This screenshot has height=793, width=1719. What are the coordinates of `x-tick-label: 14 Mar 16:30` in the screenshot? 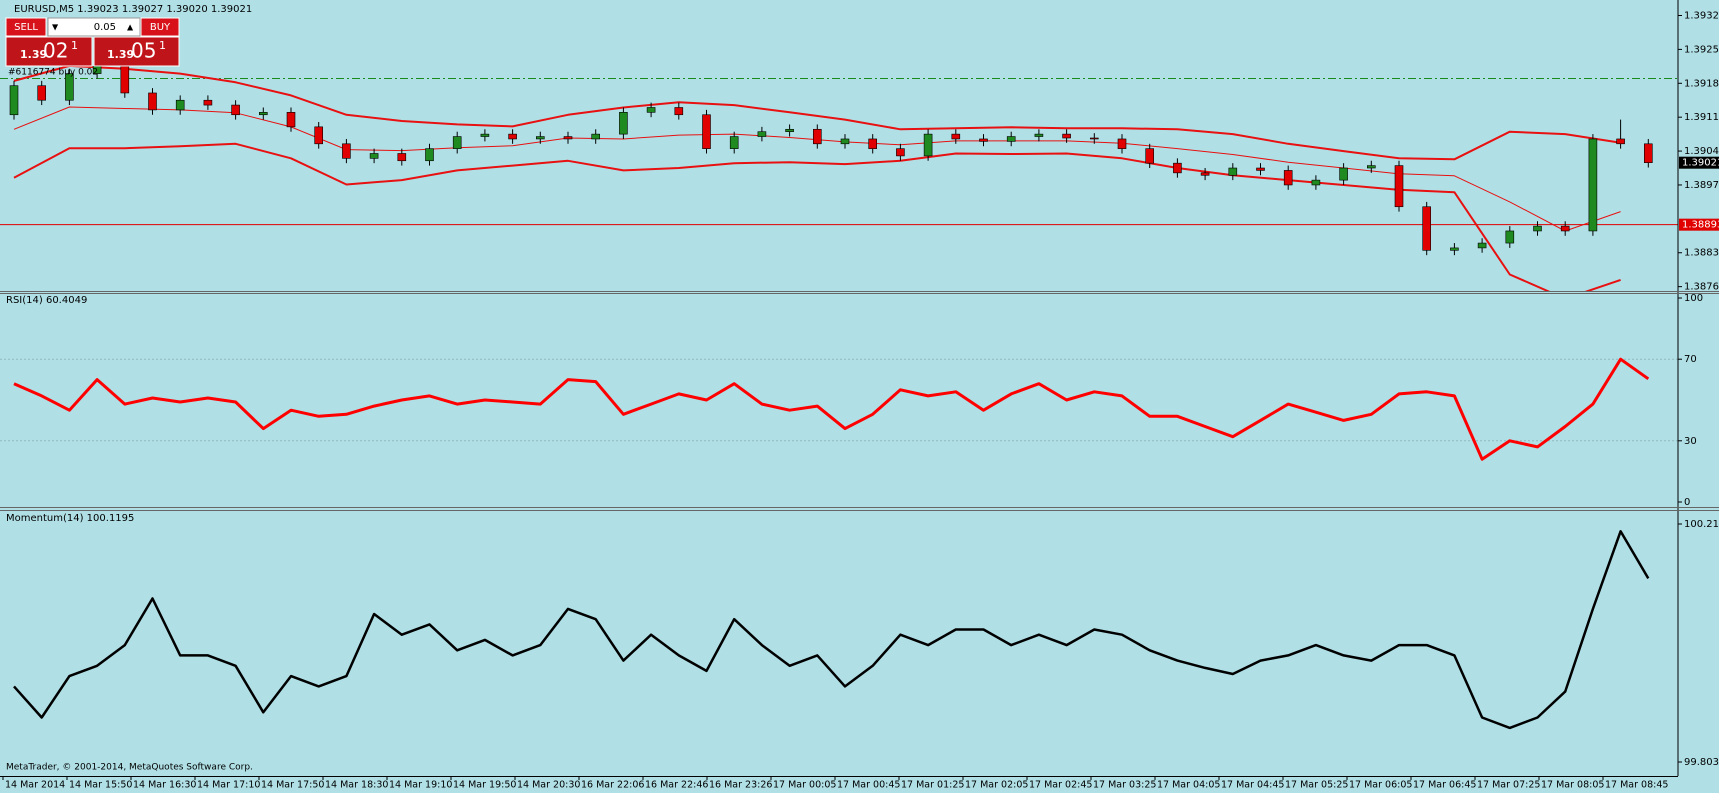 It's located at (164, 785).